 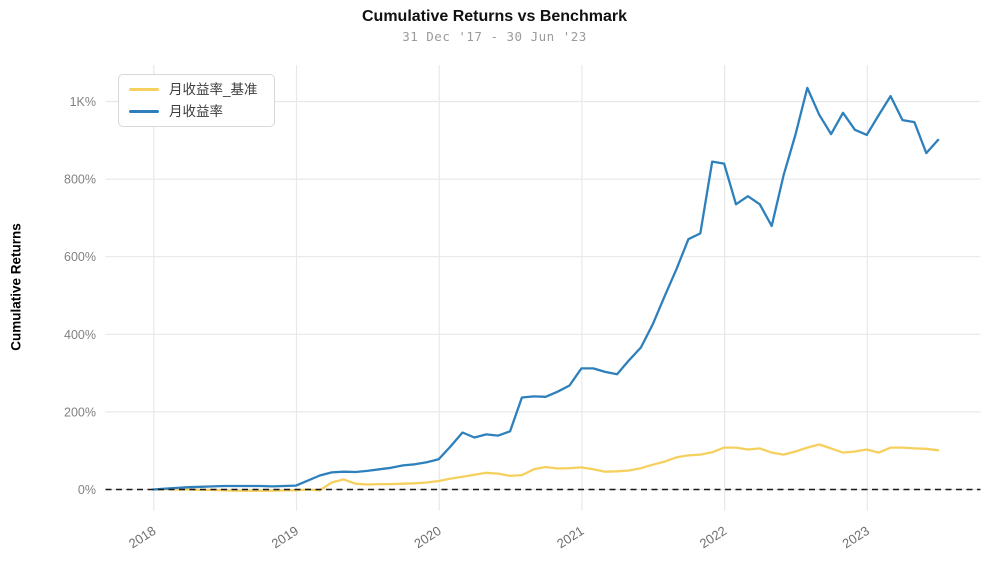 I want to click on x-tick-label: 2022, so click(x=713, y=537).